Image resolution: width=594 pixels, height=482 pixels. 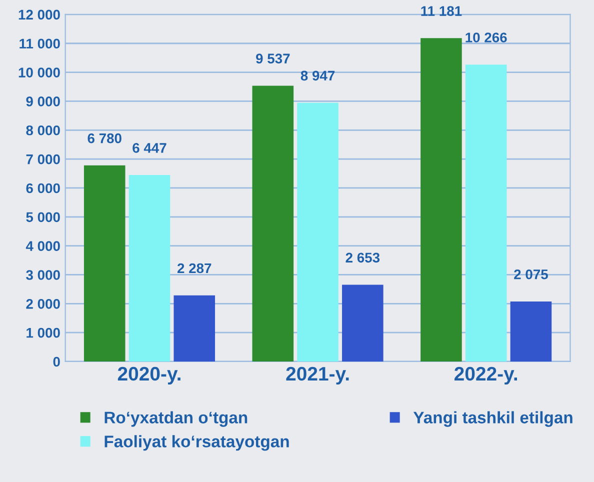 I want to click on y-tick-label: 4 000, so click(x=43, y=246).